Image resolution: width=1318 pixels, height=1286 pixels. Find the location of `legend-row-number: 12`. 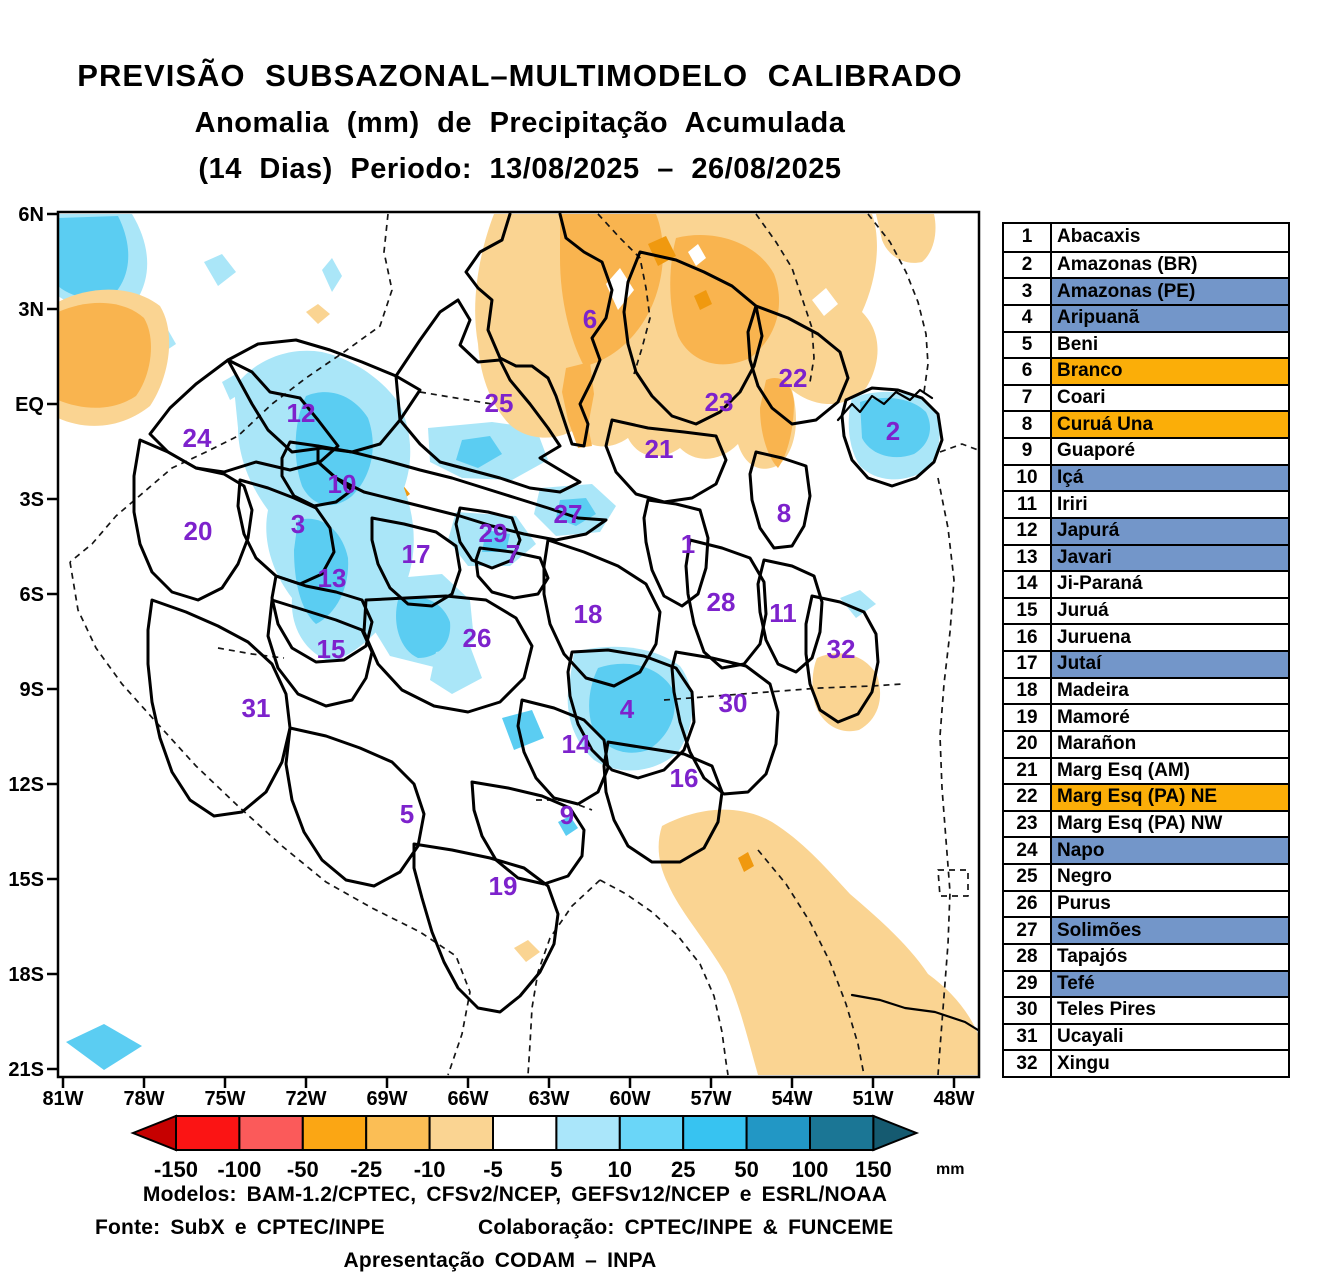

legend-row-number: 12 is located at coordinates (1028, 531).